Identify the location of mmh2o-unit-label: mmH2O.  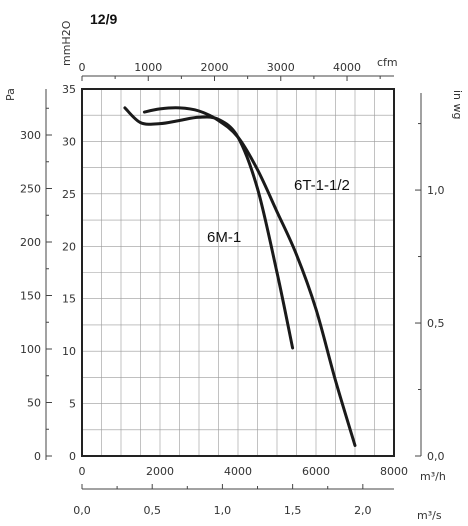
(66, 43).